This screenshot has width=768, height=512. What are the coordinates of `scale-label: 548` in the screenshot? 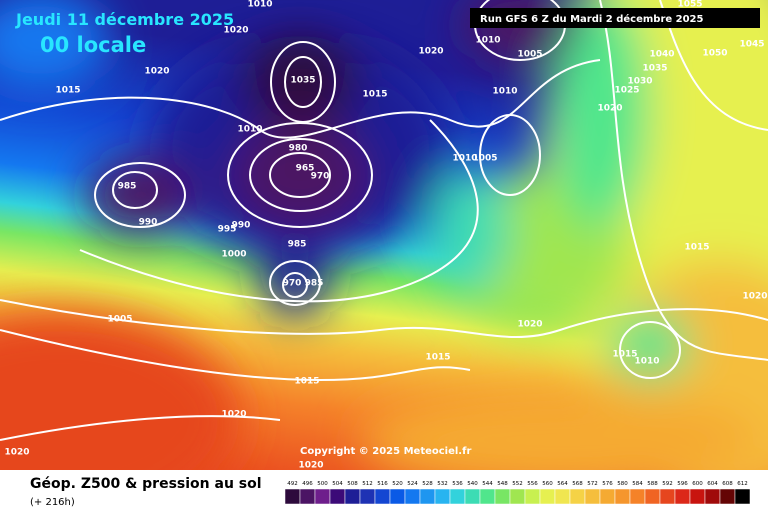 It's located at (502, 484).